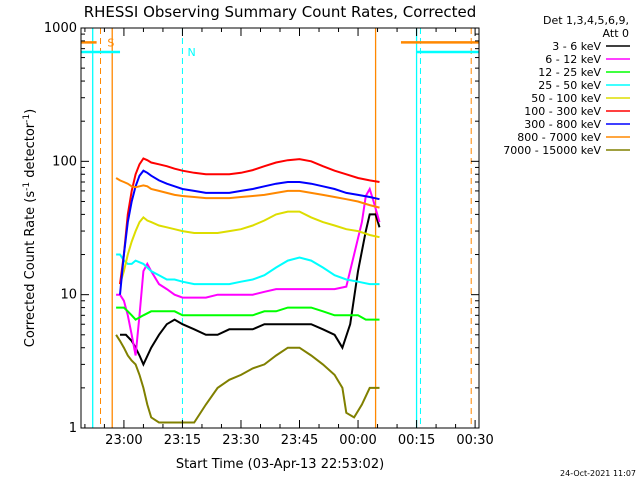  What do you see at coordinates (73, 428) in the screenshot?
I see `y-tick-label: 1` at bounding box center [73, 428].